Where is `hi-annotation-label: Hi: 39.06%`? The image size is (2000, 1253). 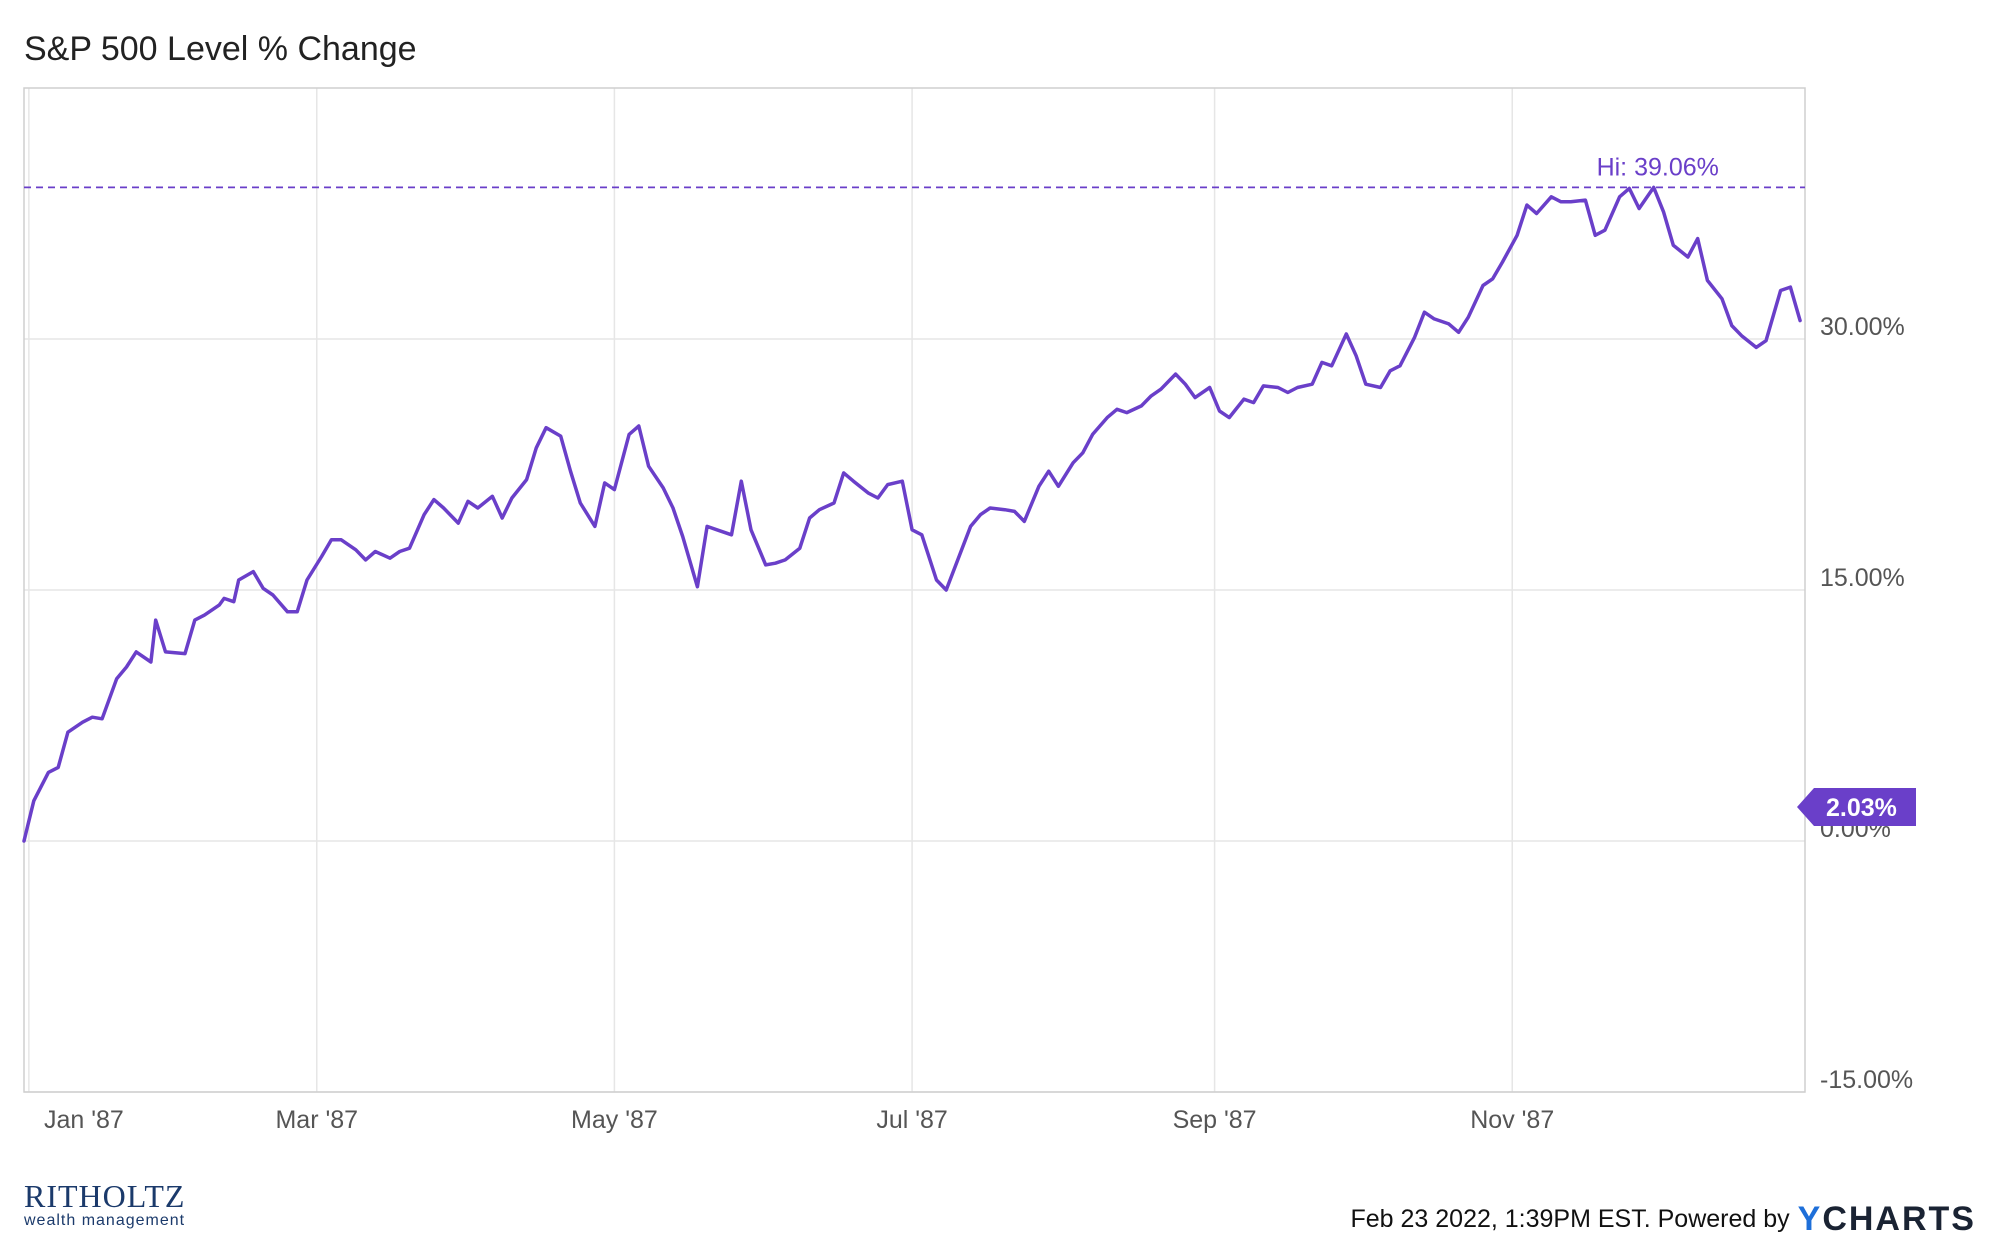
hi-annotation-label: Hi: 39.06% is located at coordinates (1658, 167).